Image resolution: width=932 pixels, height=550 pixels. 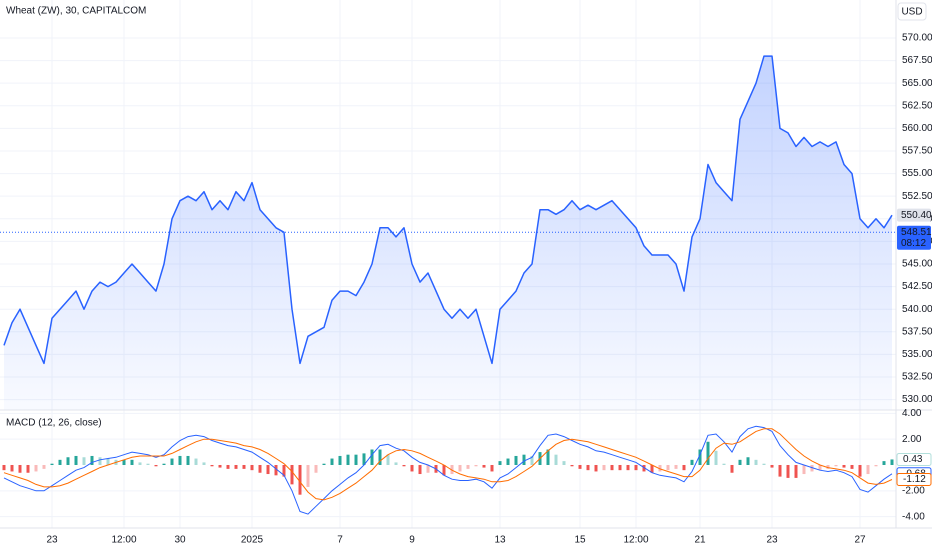 What do you see at coordinates (917, 264) in the screenshot?
I see `y-tick-label: 545.00` at bounding box center [917, 264].